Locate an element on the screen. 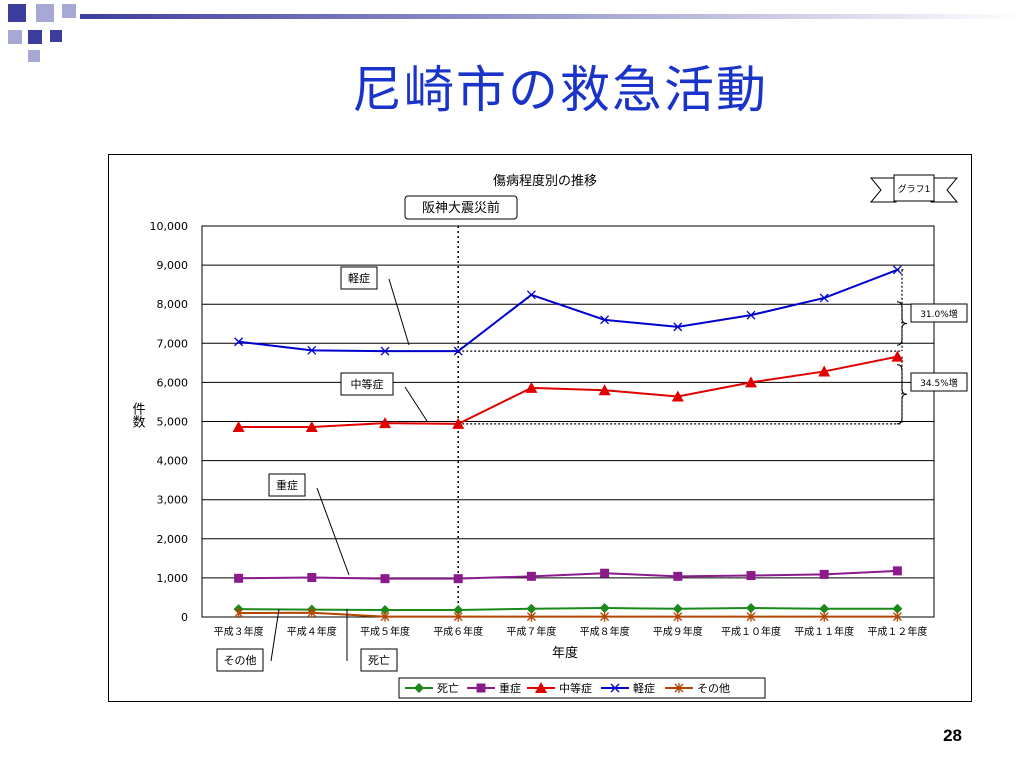 Image resolution: width=1024 pixels, height=768 pixels. legend-label: その他 is located at coordinates (713, 688).